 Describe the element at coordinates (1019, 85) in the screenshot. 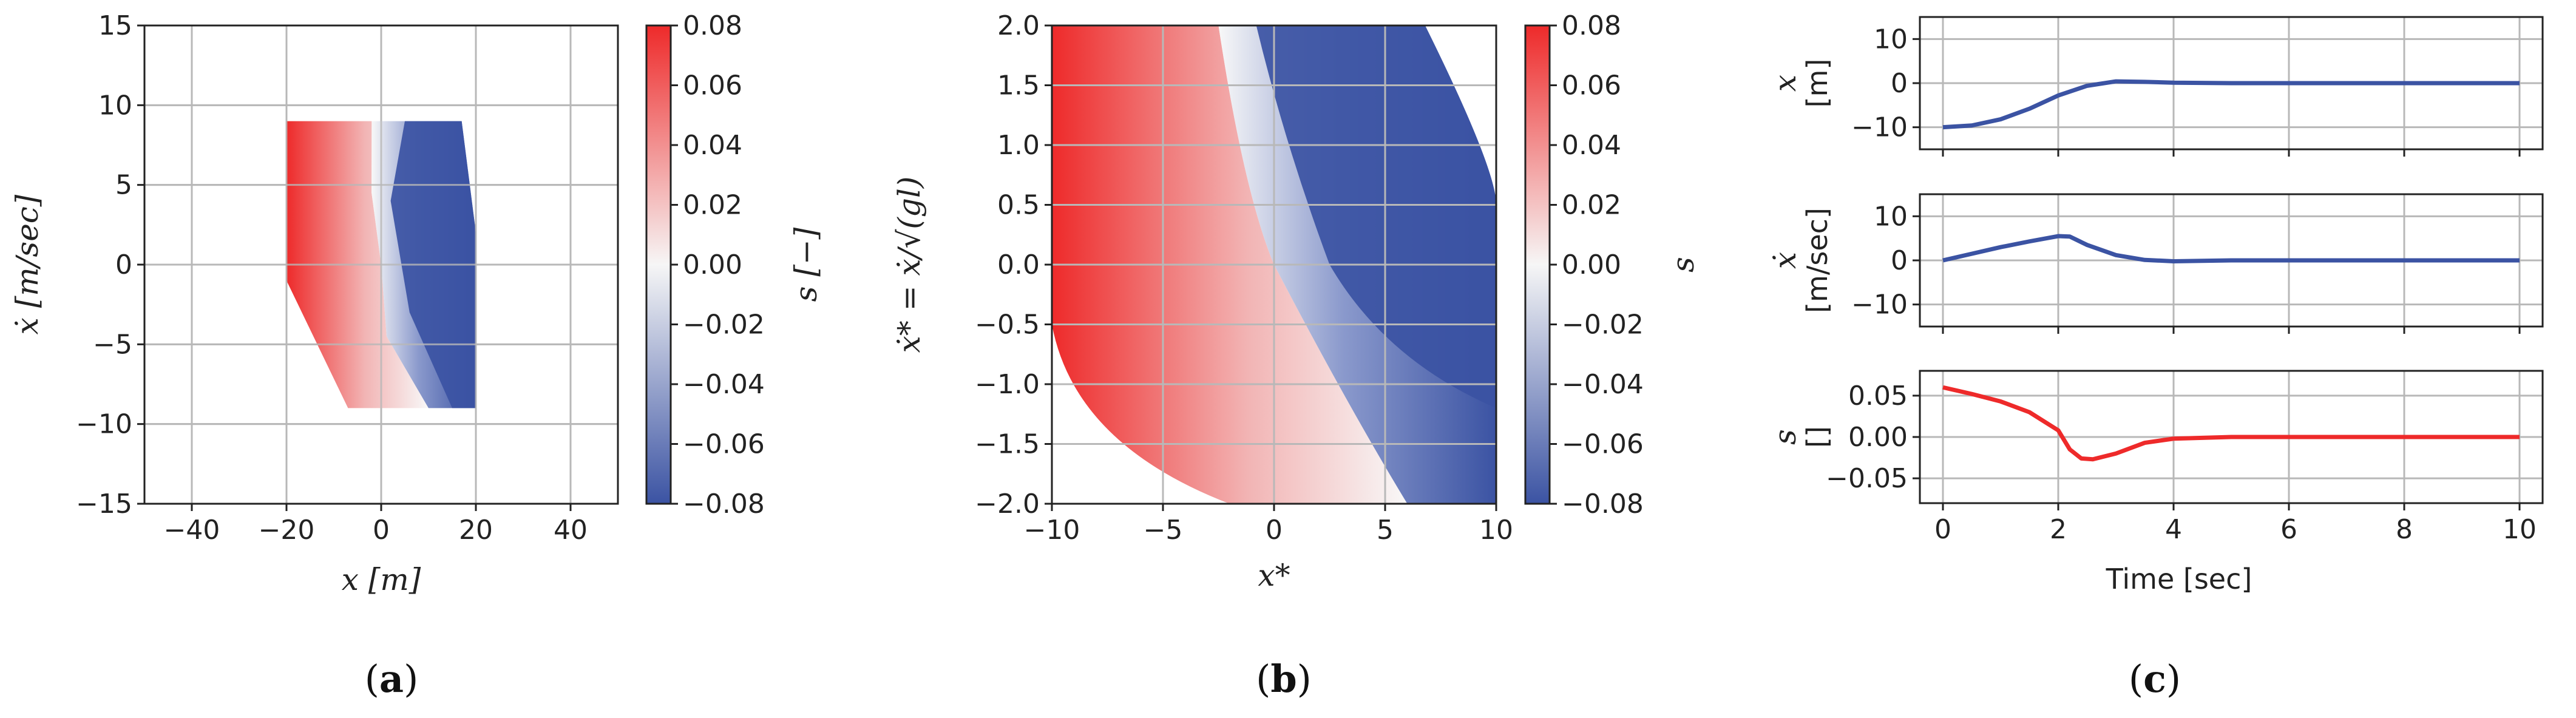

I see `b-ytick-label: 1.5` at that location.